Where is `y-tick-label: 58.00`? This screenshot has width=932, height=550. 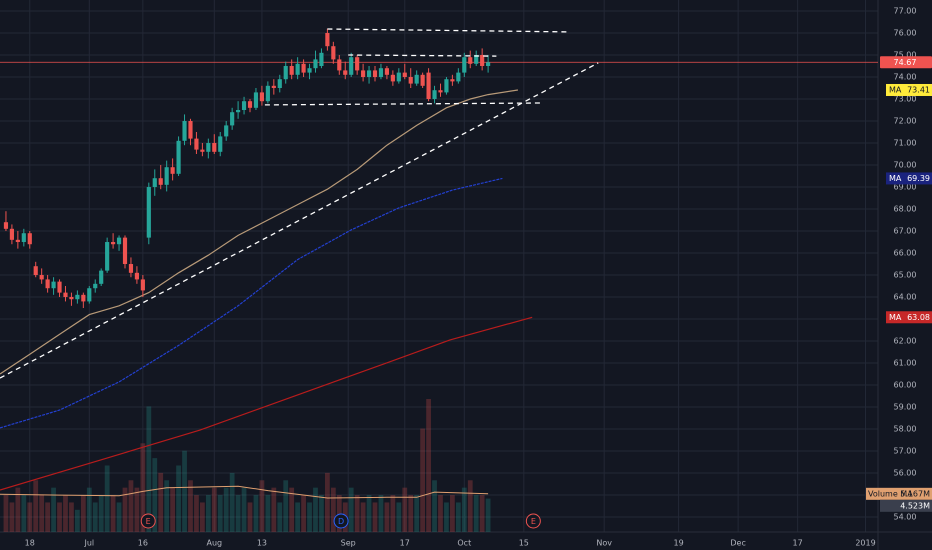 y-tick-label: 58.00 is located at coordinates (905, 429).